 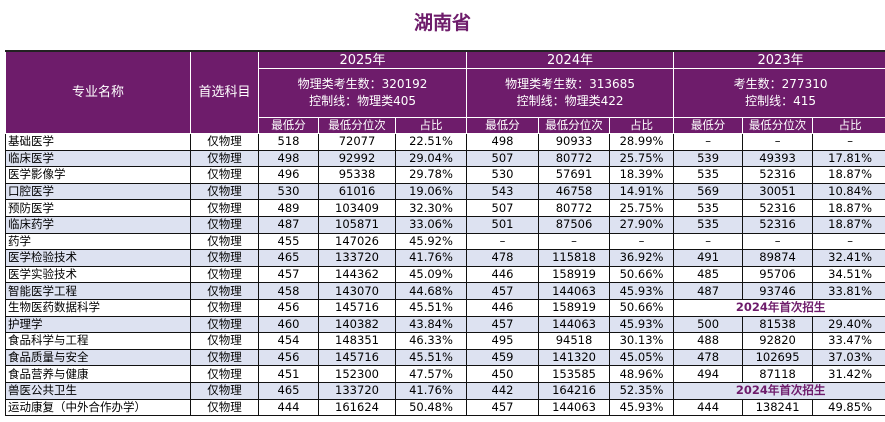 What do you see at coordinates (708, 291) in the screenshot?
I see `cell-min-score: 487` at bounding box center [708, 291].